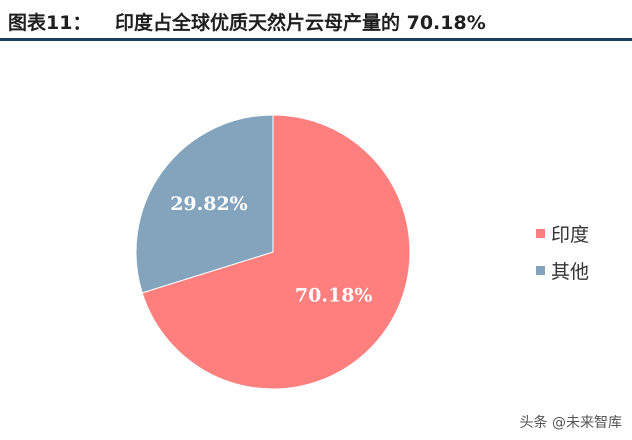  What do you see at coordinates (570, 271) in the screenshot?
I see `legend-label: 其他` at bounding box center [570, 271].